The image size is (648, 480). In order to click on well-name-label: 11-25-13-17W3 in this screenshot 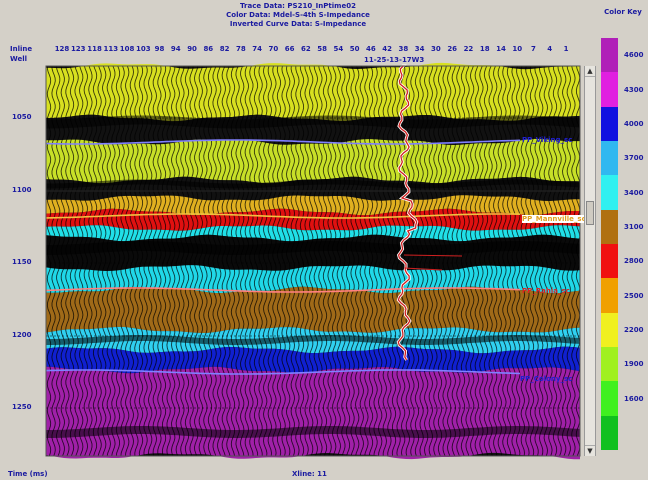, I will do `click(394, 60)`.